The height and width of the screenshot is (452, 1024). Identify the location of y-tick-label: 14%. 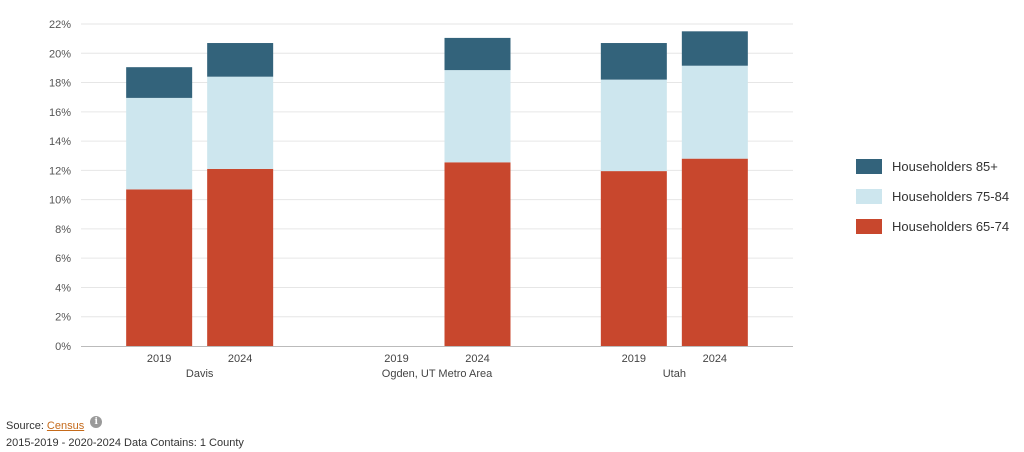
(60, 142).